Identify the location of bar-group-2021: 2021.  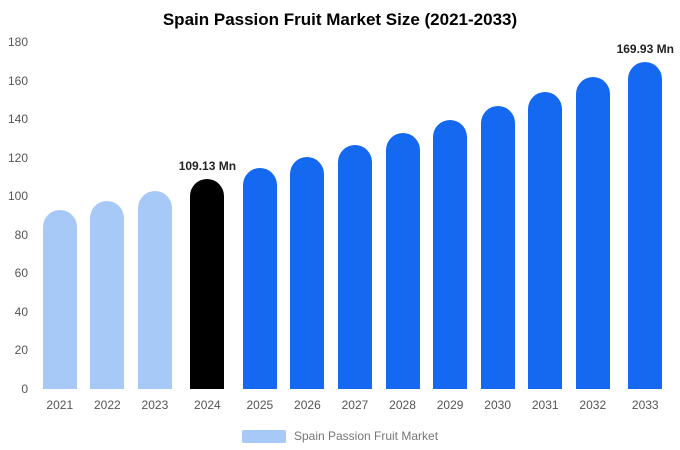
(60, 227).